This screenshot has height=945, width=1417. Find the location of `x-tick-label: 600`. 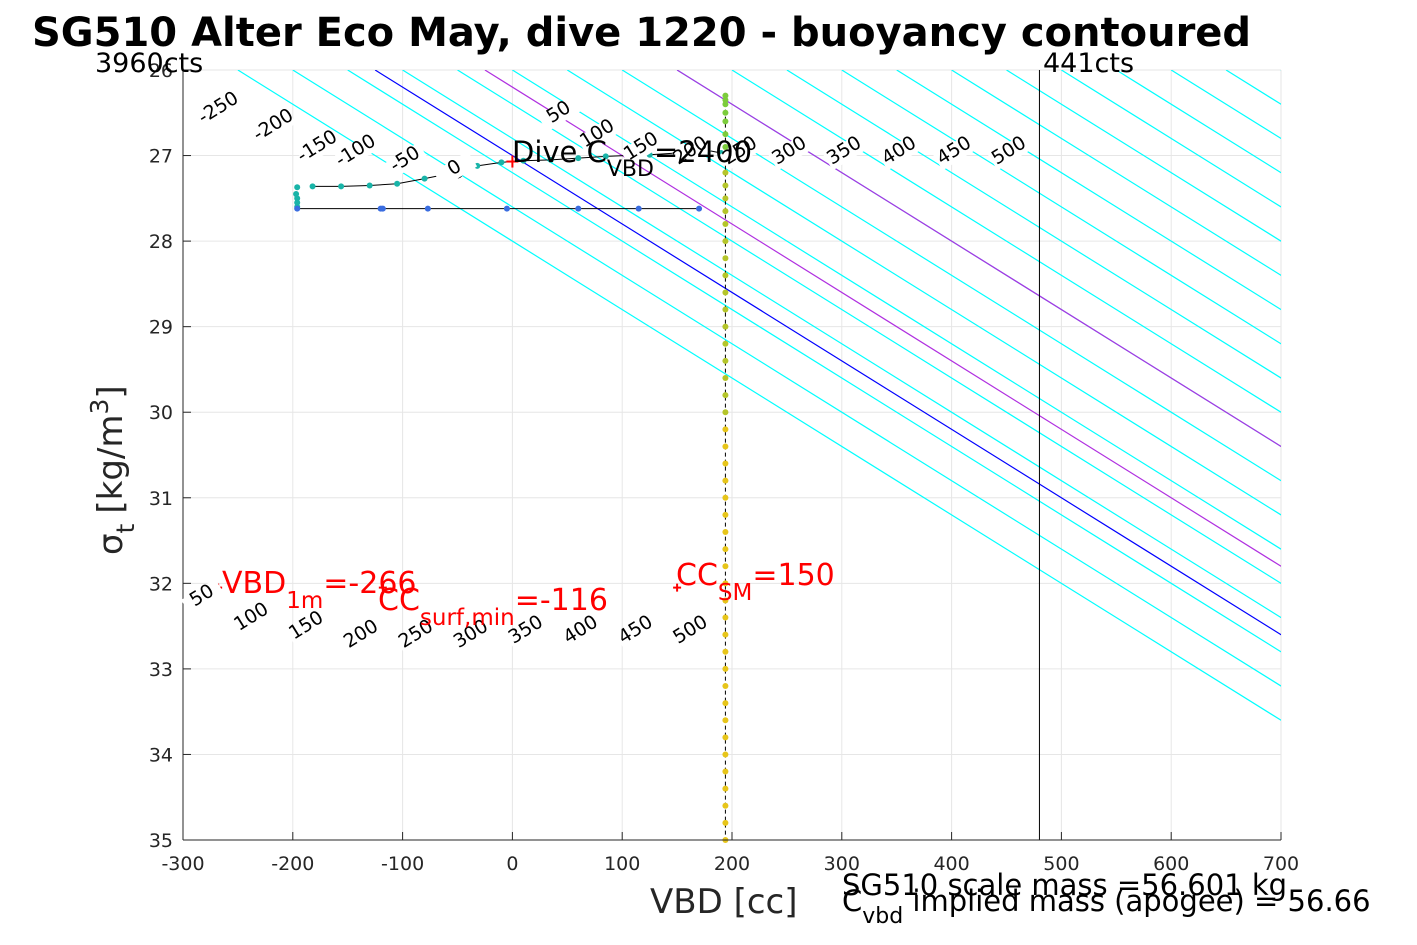

x-tick-label: 600 is located at coordinates (1171, 864).